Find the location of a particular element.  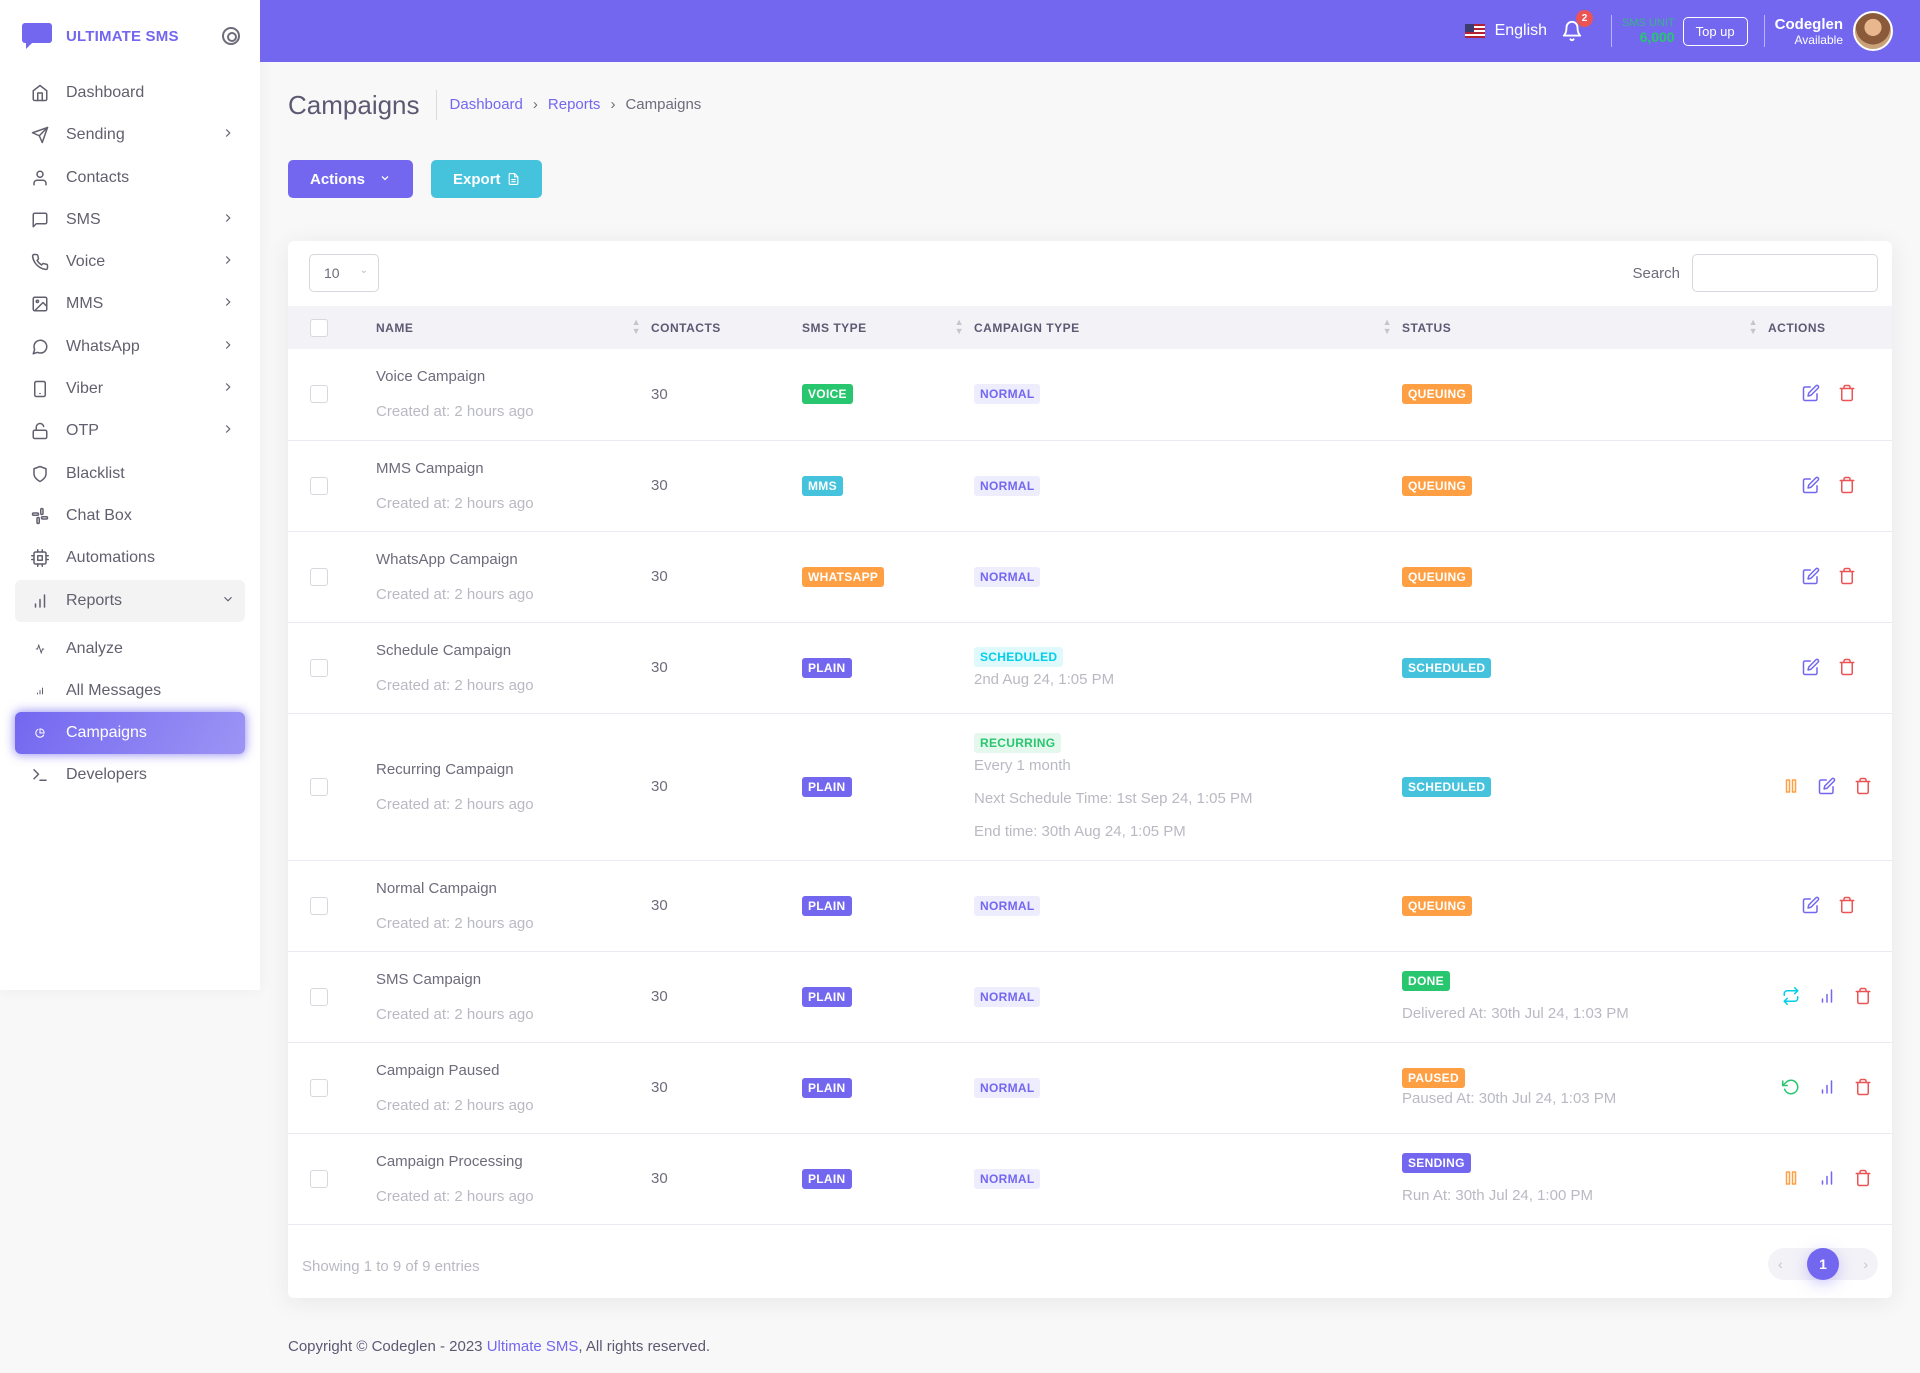

sidebar-item-blacklist: Blacklist is located at coordinates (130, 474).